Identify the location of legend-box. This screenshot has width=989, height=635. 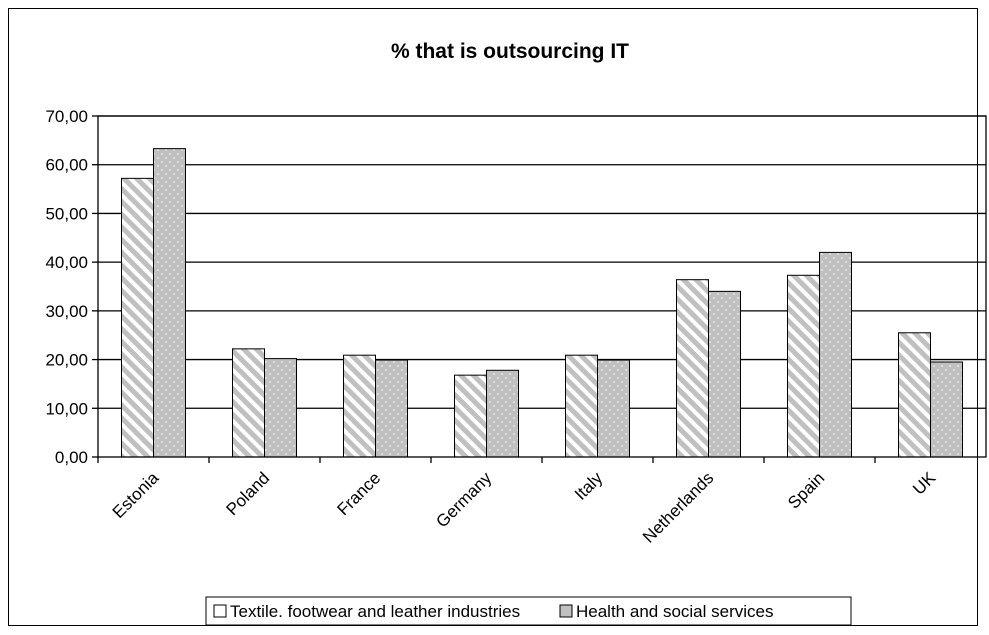
(528, 611).